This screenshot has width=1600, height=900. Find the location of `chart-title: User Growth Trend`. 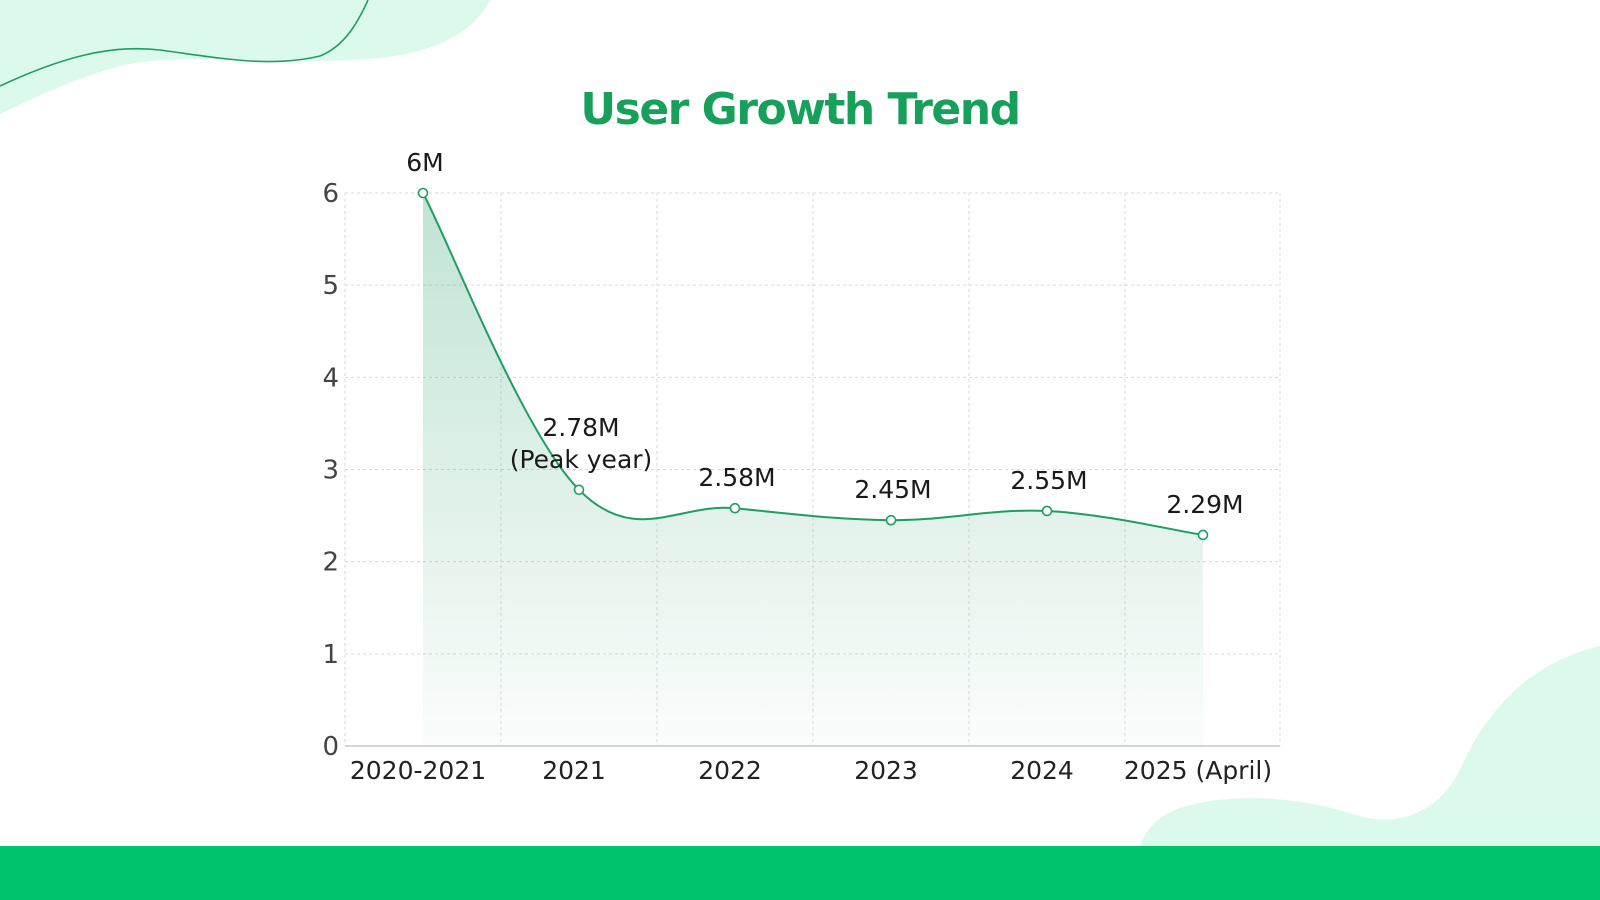

chart-title: User Growth Trend is located at coordinates (800, 109).